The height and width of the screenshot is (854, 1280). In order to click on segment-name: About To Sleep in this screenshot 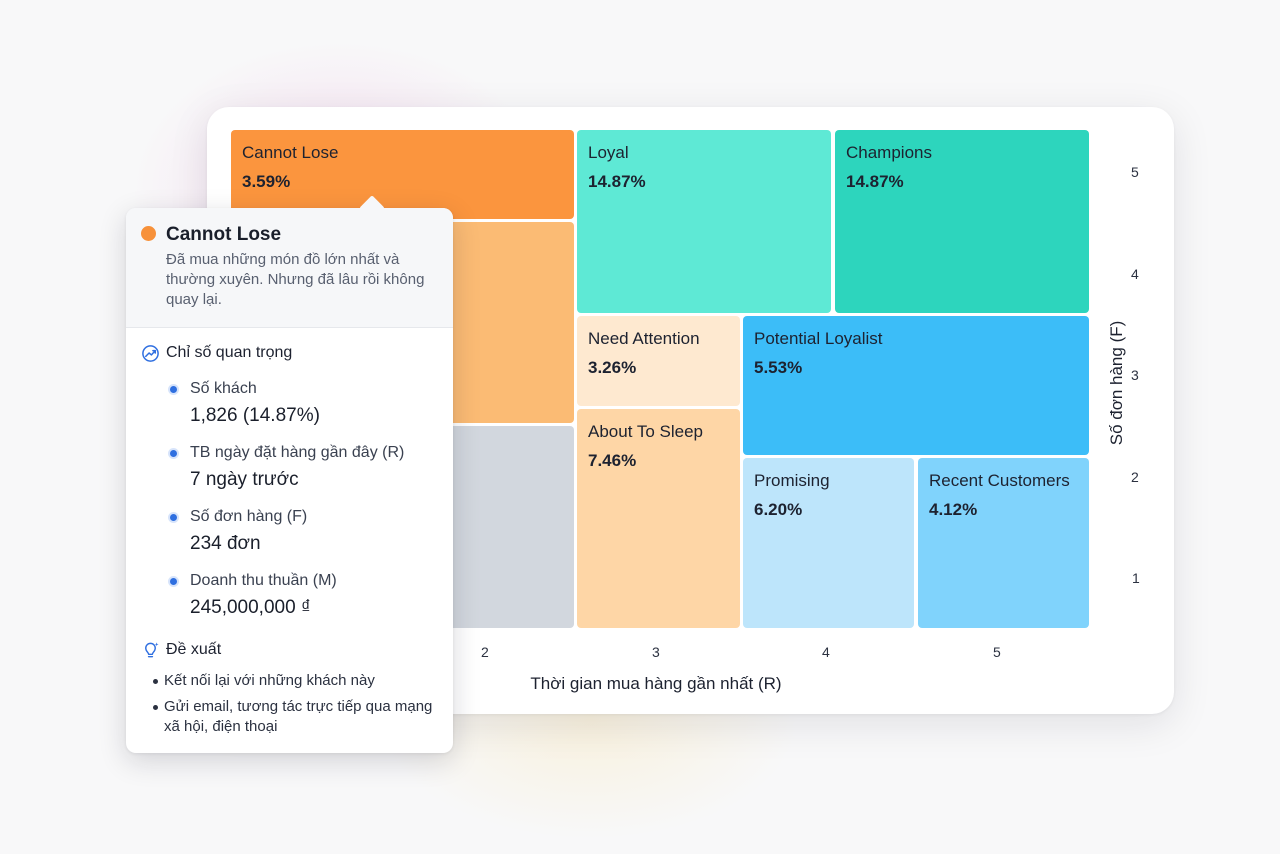, I will do `click(645, 431)`.